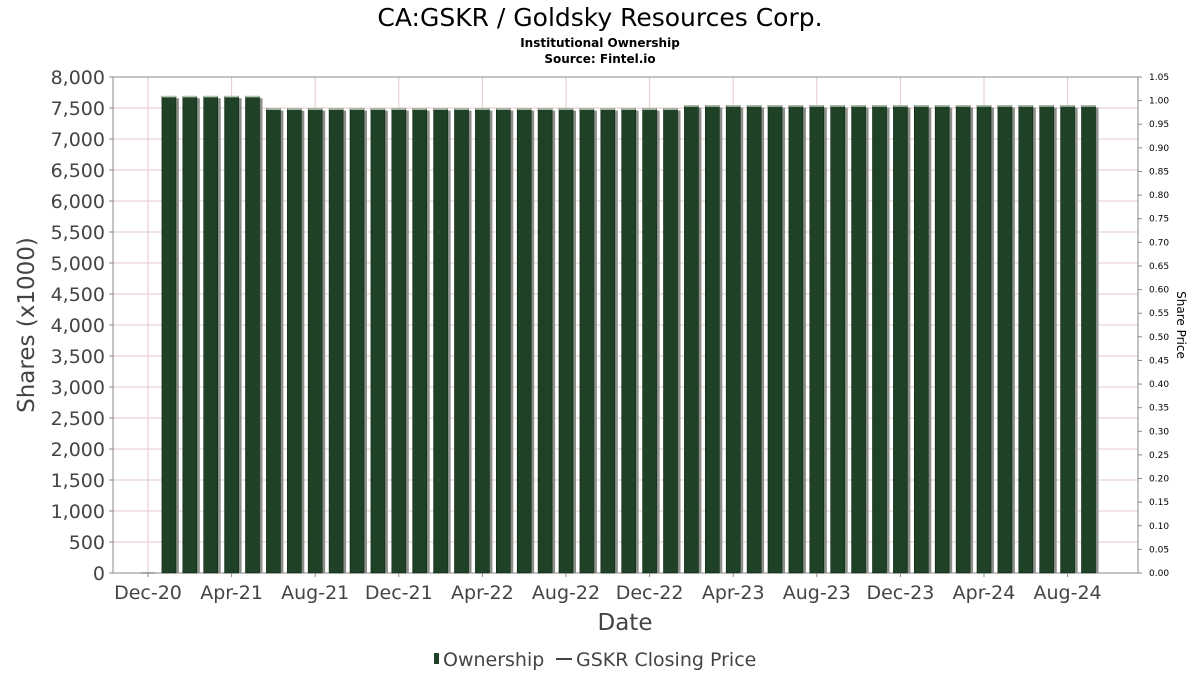 This screenshot has width=1200, height=675. Describe the element at coordinates (1159, 291) in the screenshot. I see `y2-tick-label: 0.60` at that location.